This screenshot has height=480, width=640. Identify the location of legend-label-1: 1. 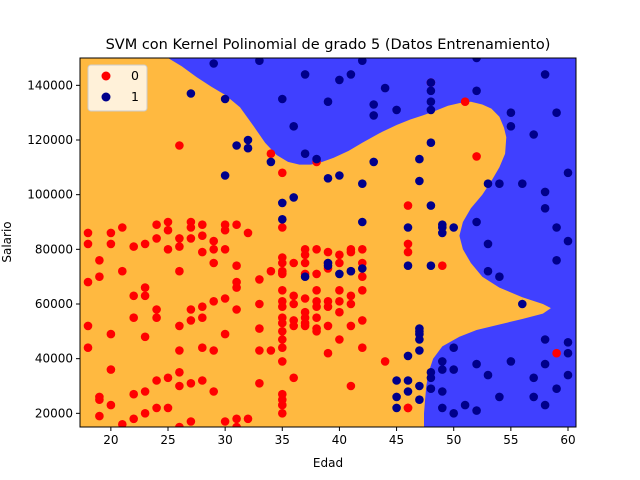
(135, 96).